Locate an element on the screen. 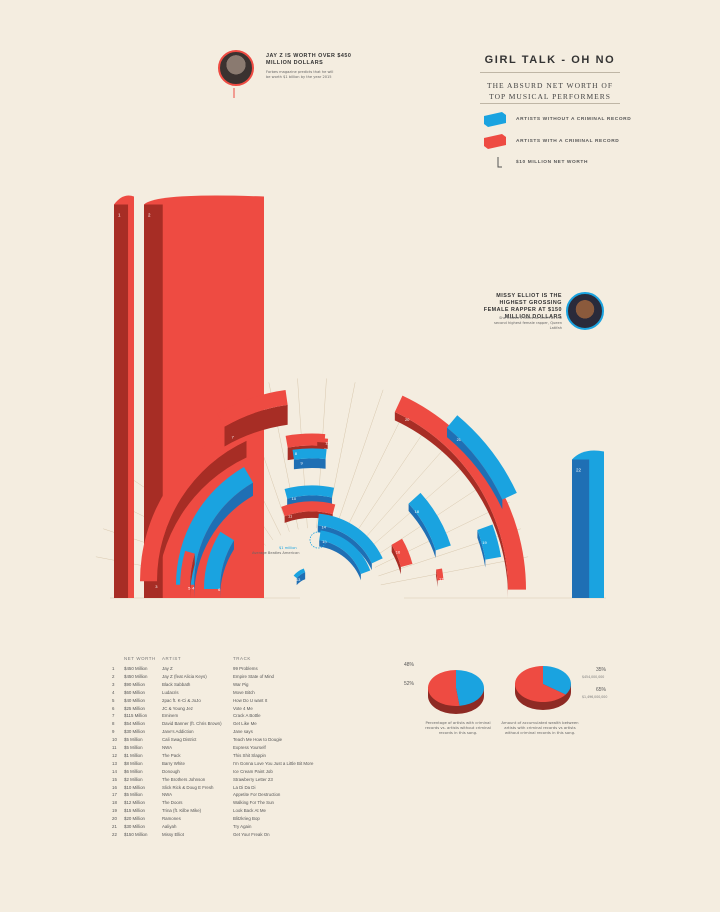 The image size is (720, 912). table-cell-n: 15 is located at coordinates (114, 779).